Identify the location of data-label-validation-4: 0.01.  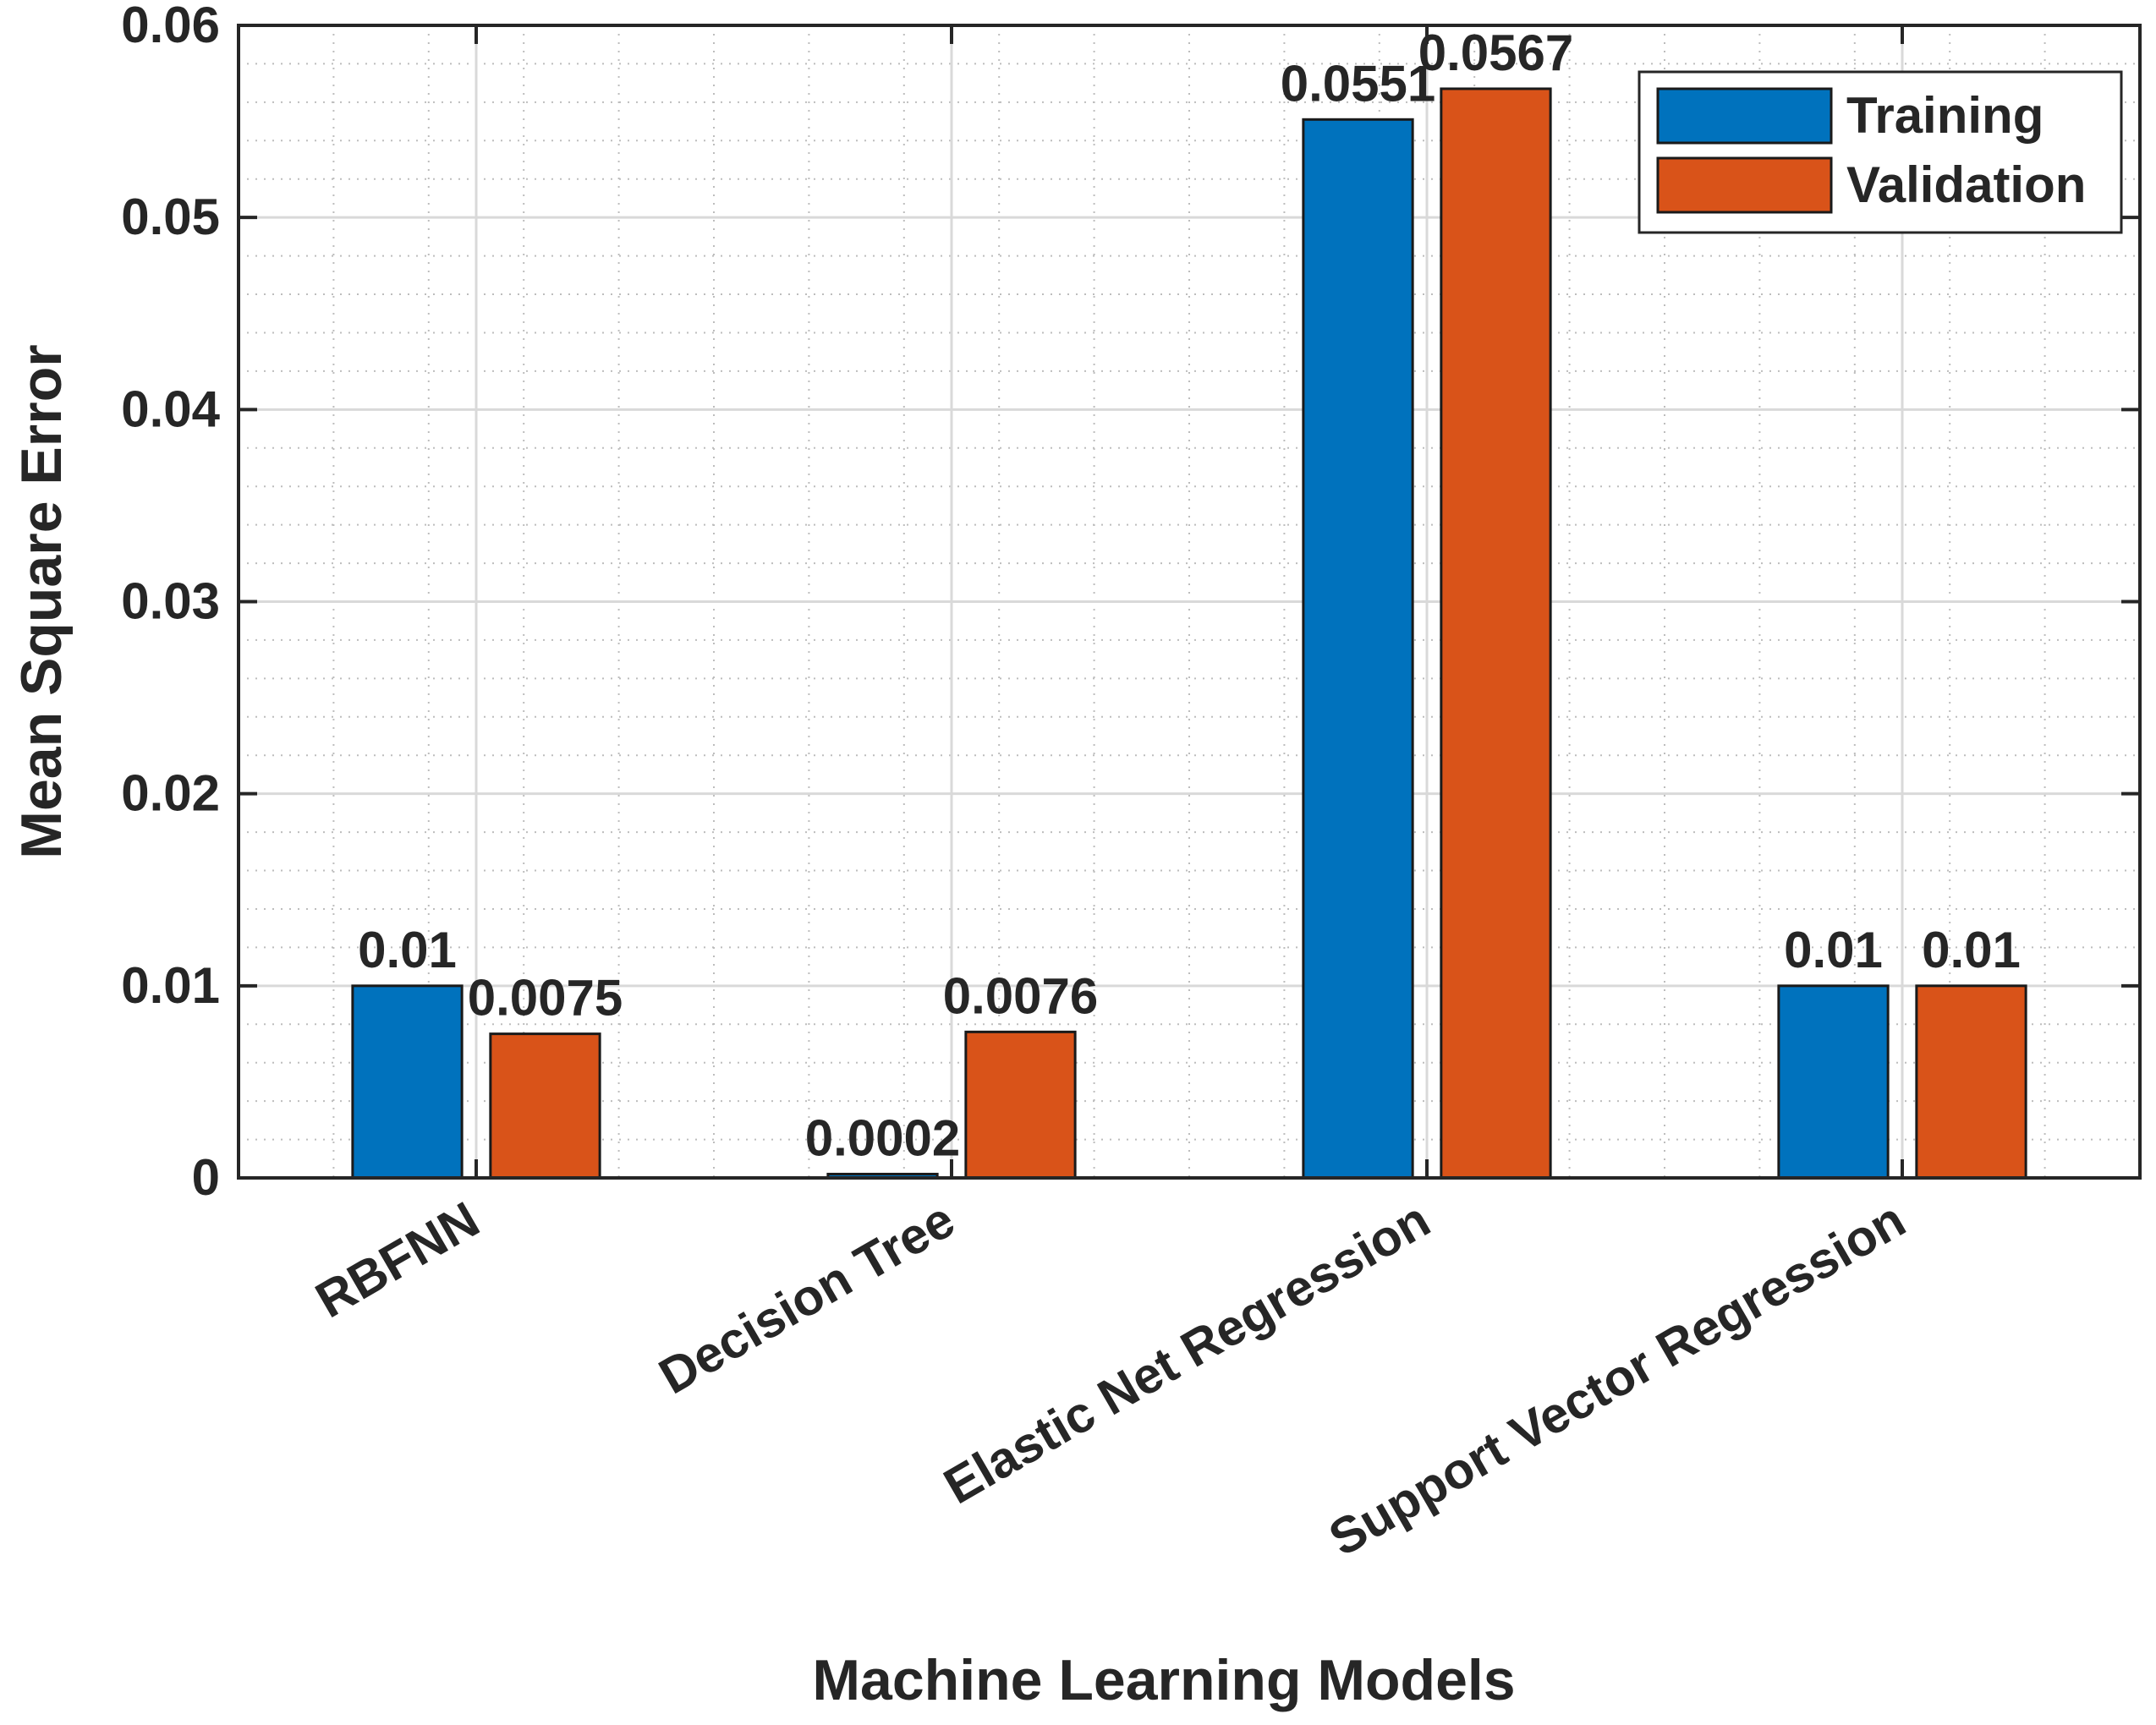
(1972, 950).